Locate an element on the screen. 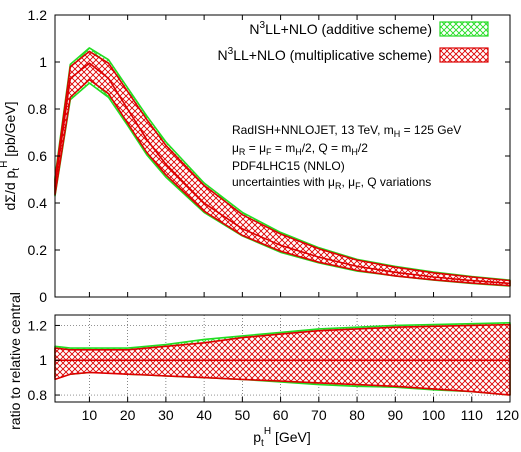 The image size is (521, 452). ratio-xlabel: ptH [GeV] is located at coordinates (282, 437).